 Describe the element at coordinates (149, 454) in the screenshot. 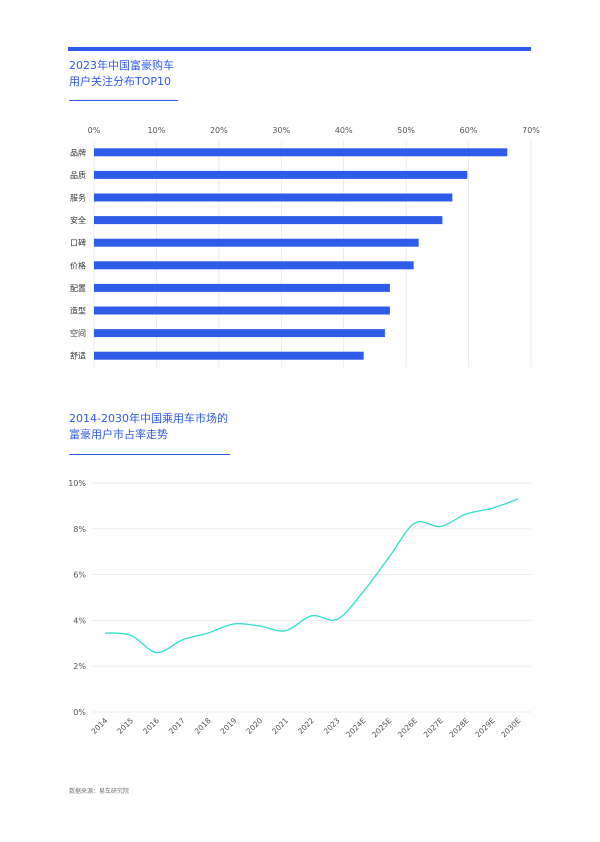

I see `line-chart-title-rule` at that location.